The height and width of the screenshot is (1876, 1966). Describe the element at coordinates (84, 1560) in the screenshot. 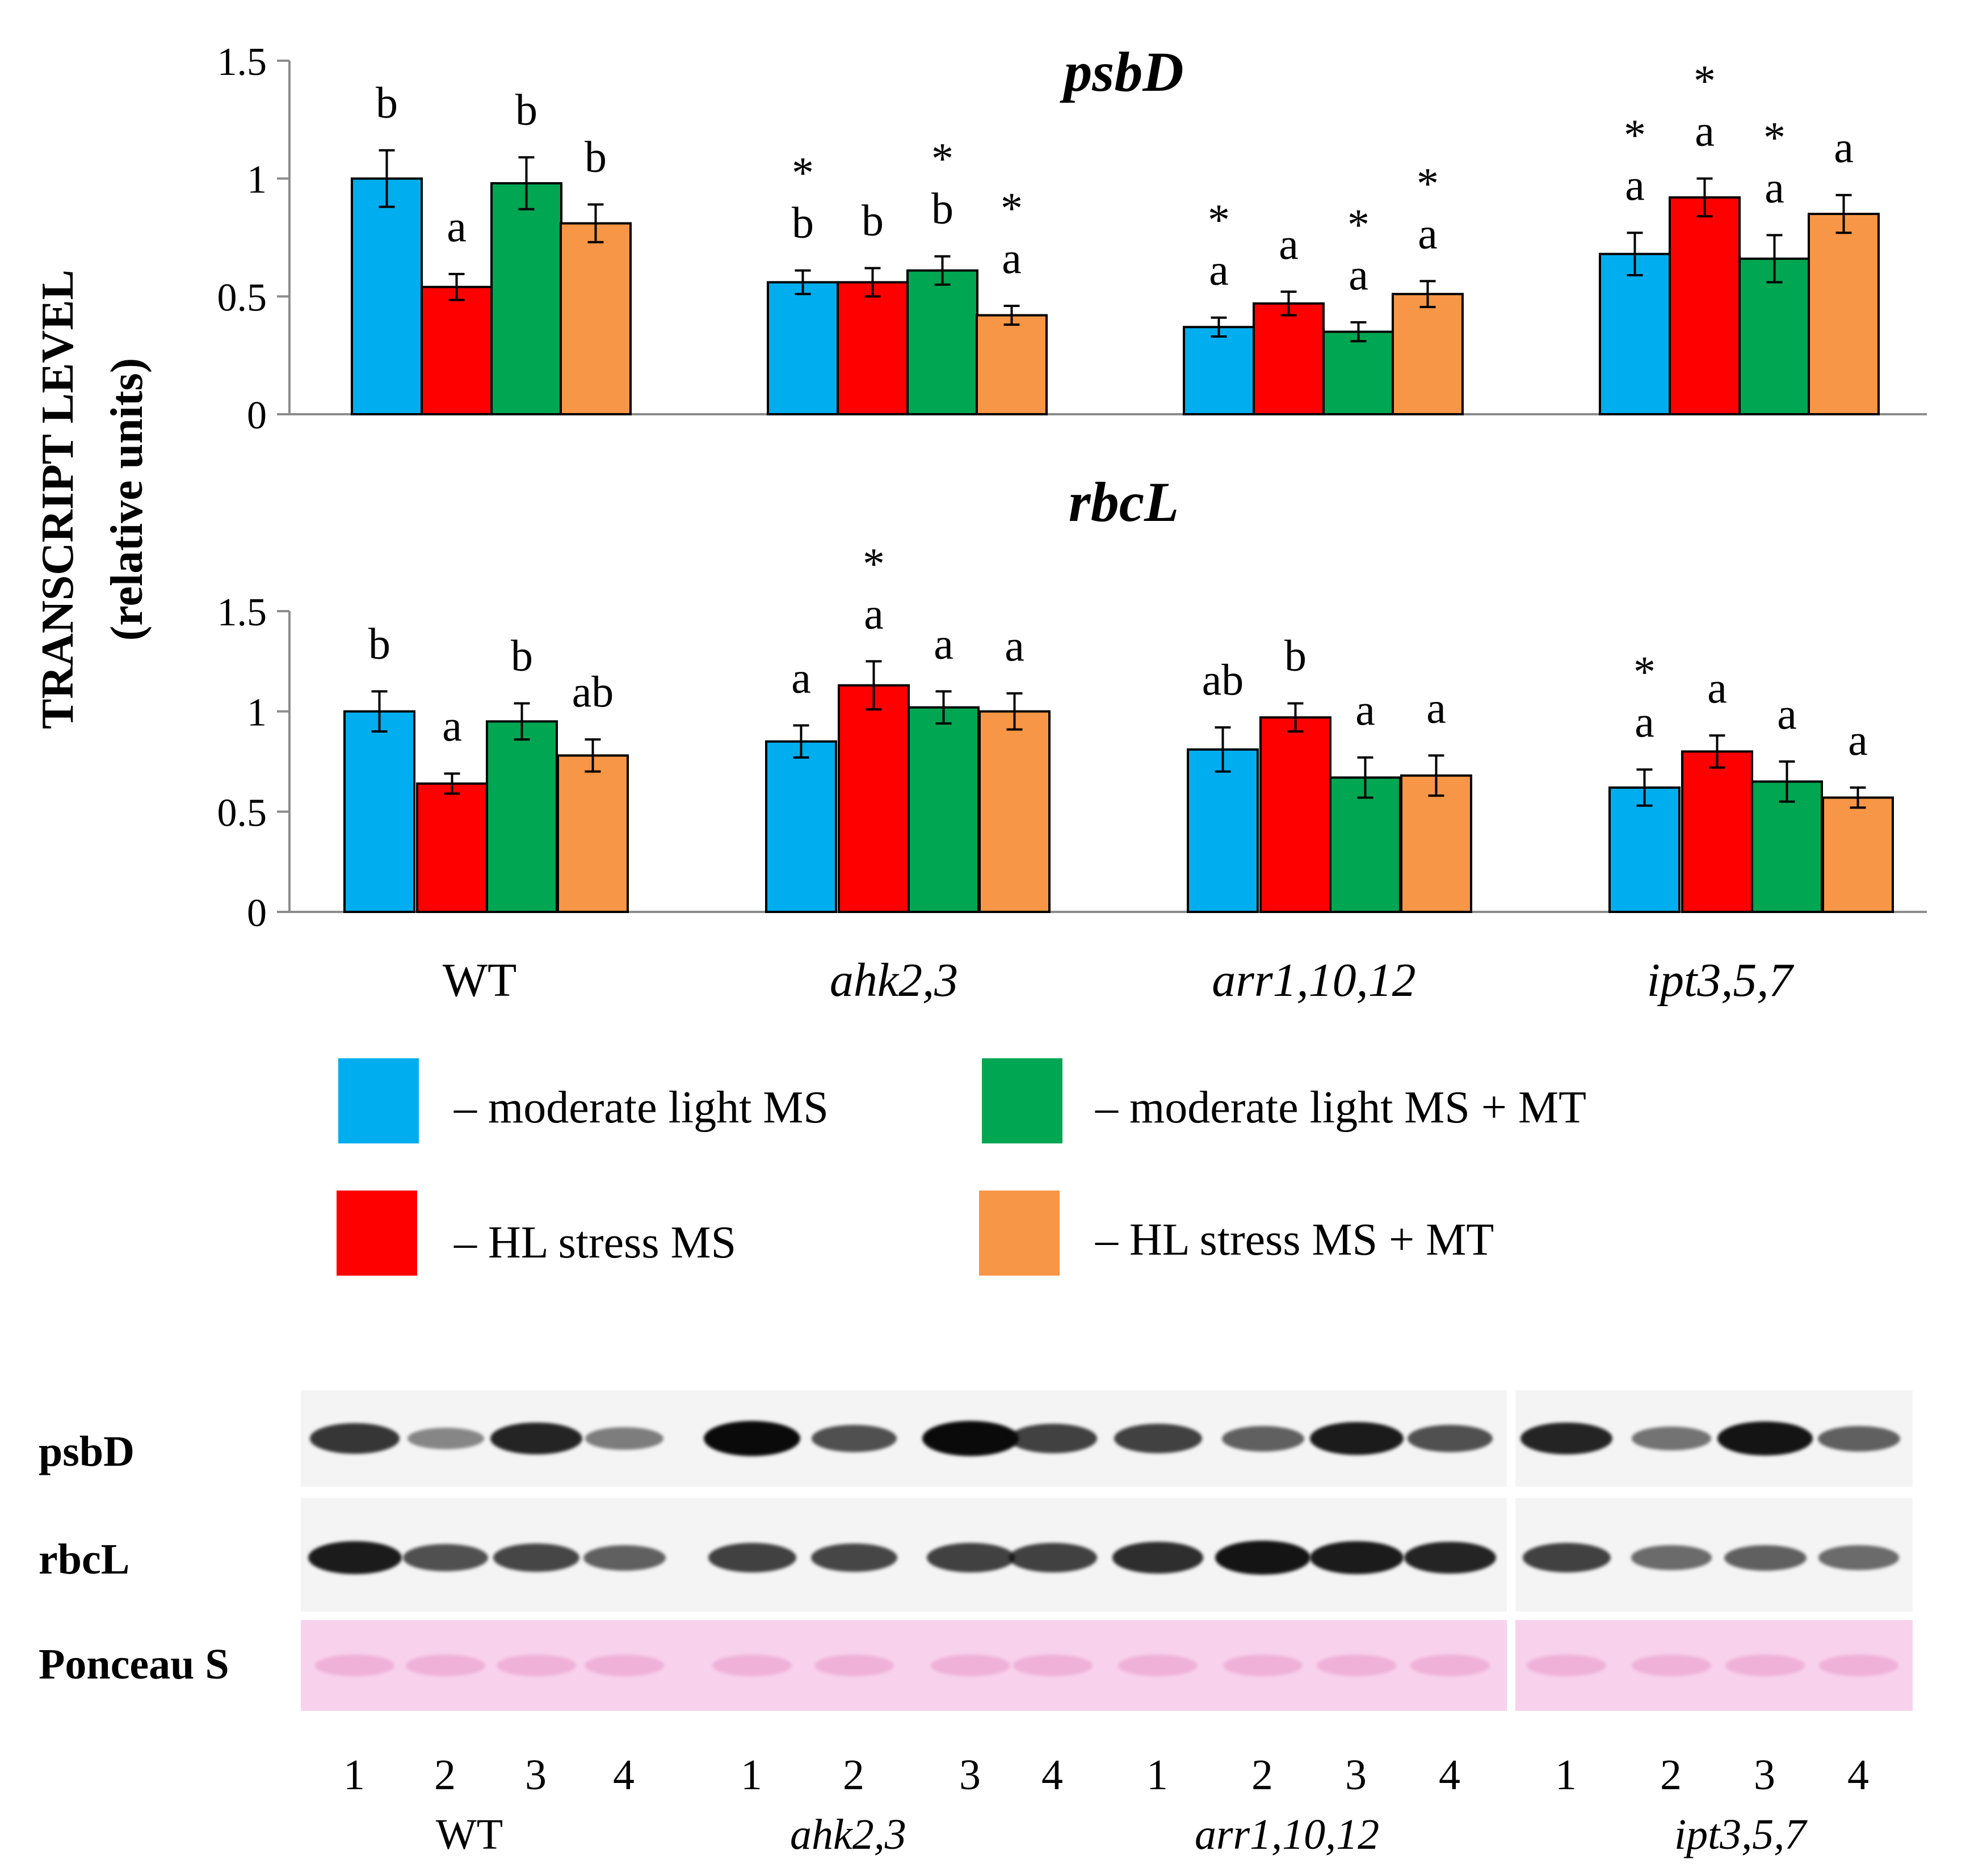

I see `blot-row-label-rbcL: rbcL` at that location.